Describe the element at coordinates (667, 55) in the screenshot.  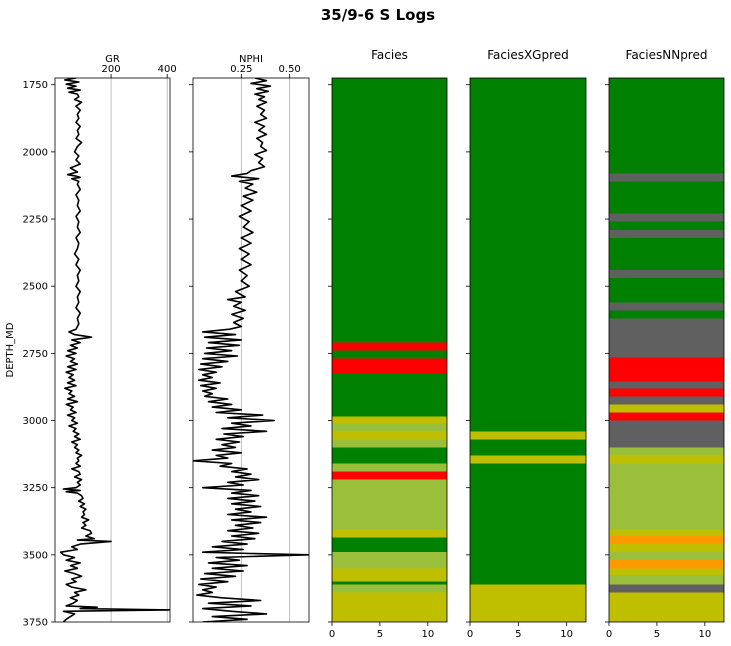
I see `faciesnnpred-track-title: FaciesNNpred` at that location.